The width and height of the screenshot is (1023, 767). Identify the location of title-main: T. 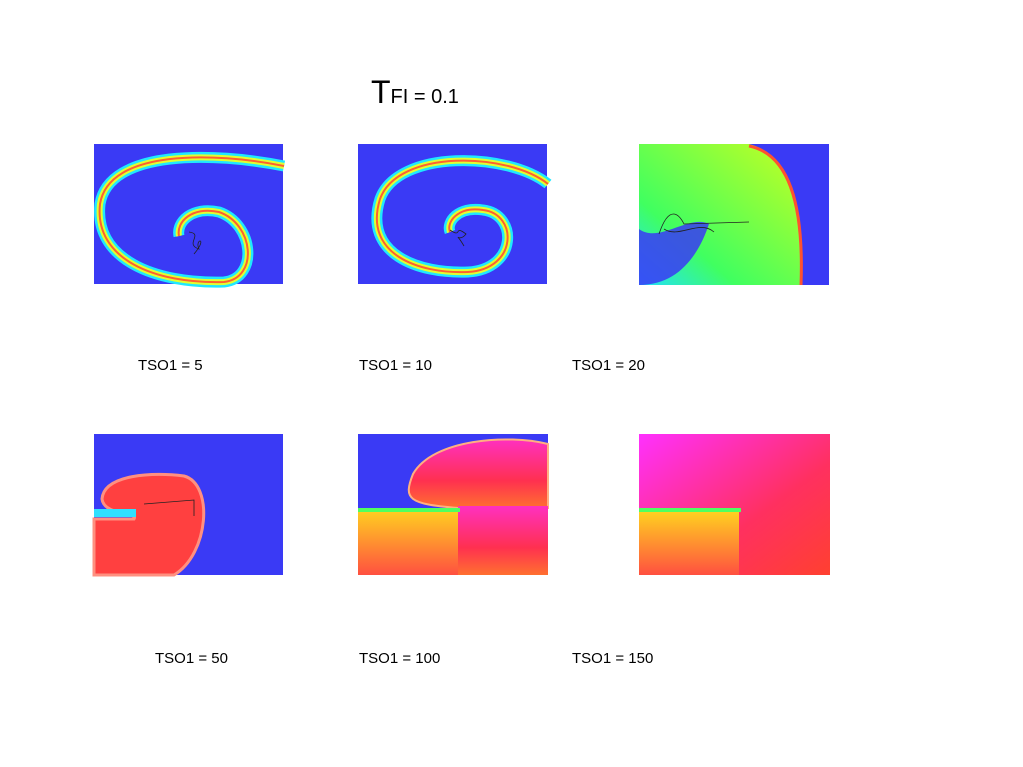
(381, 92).